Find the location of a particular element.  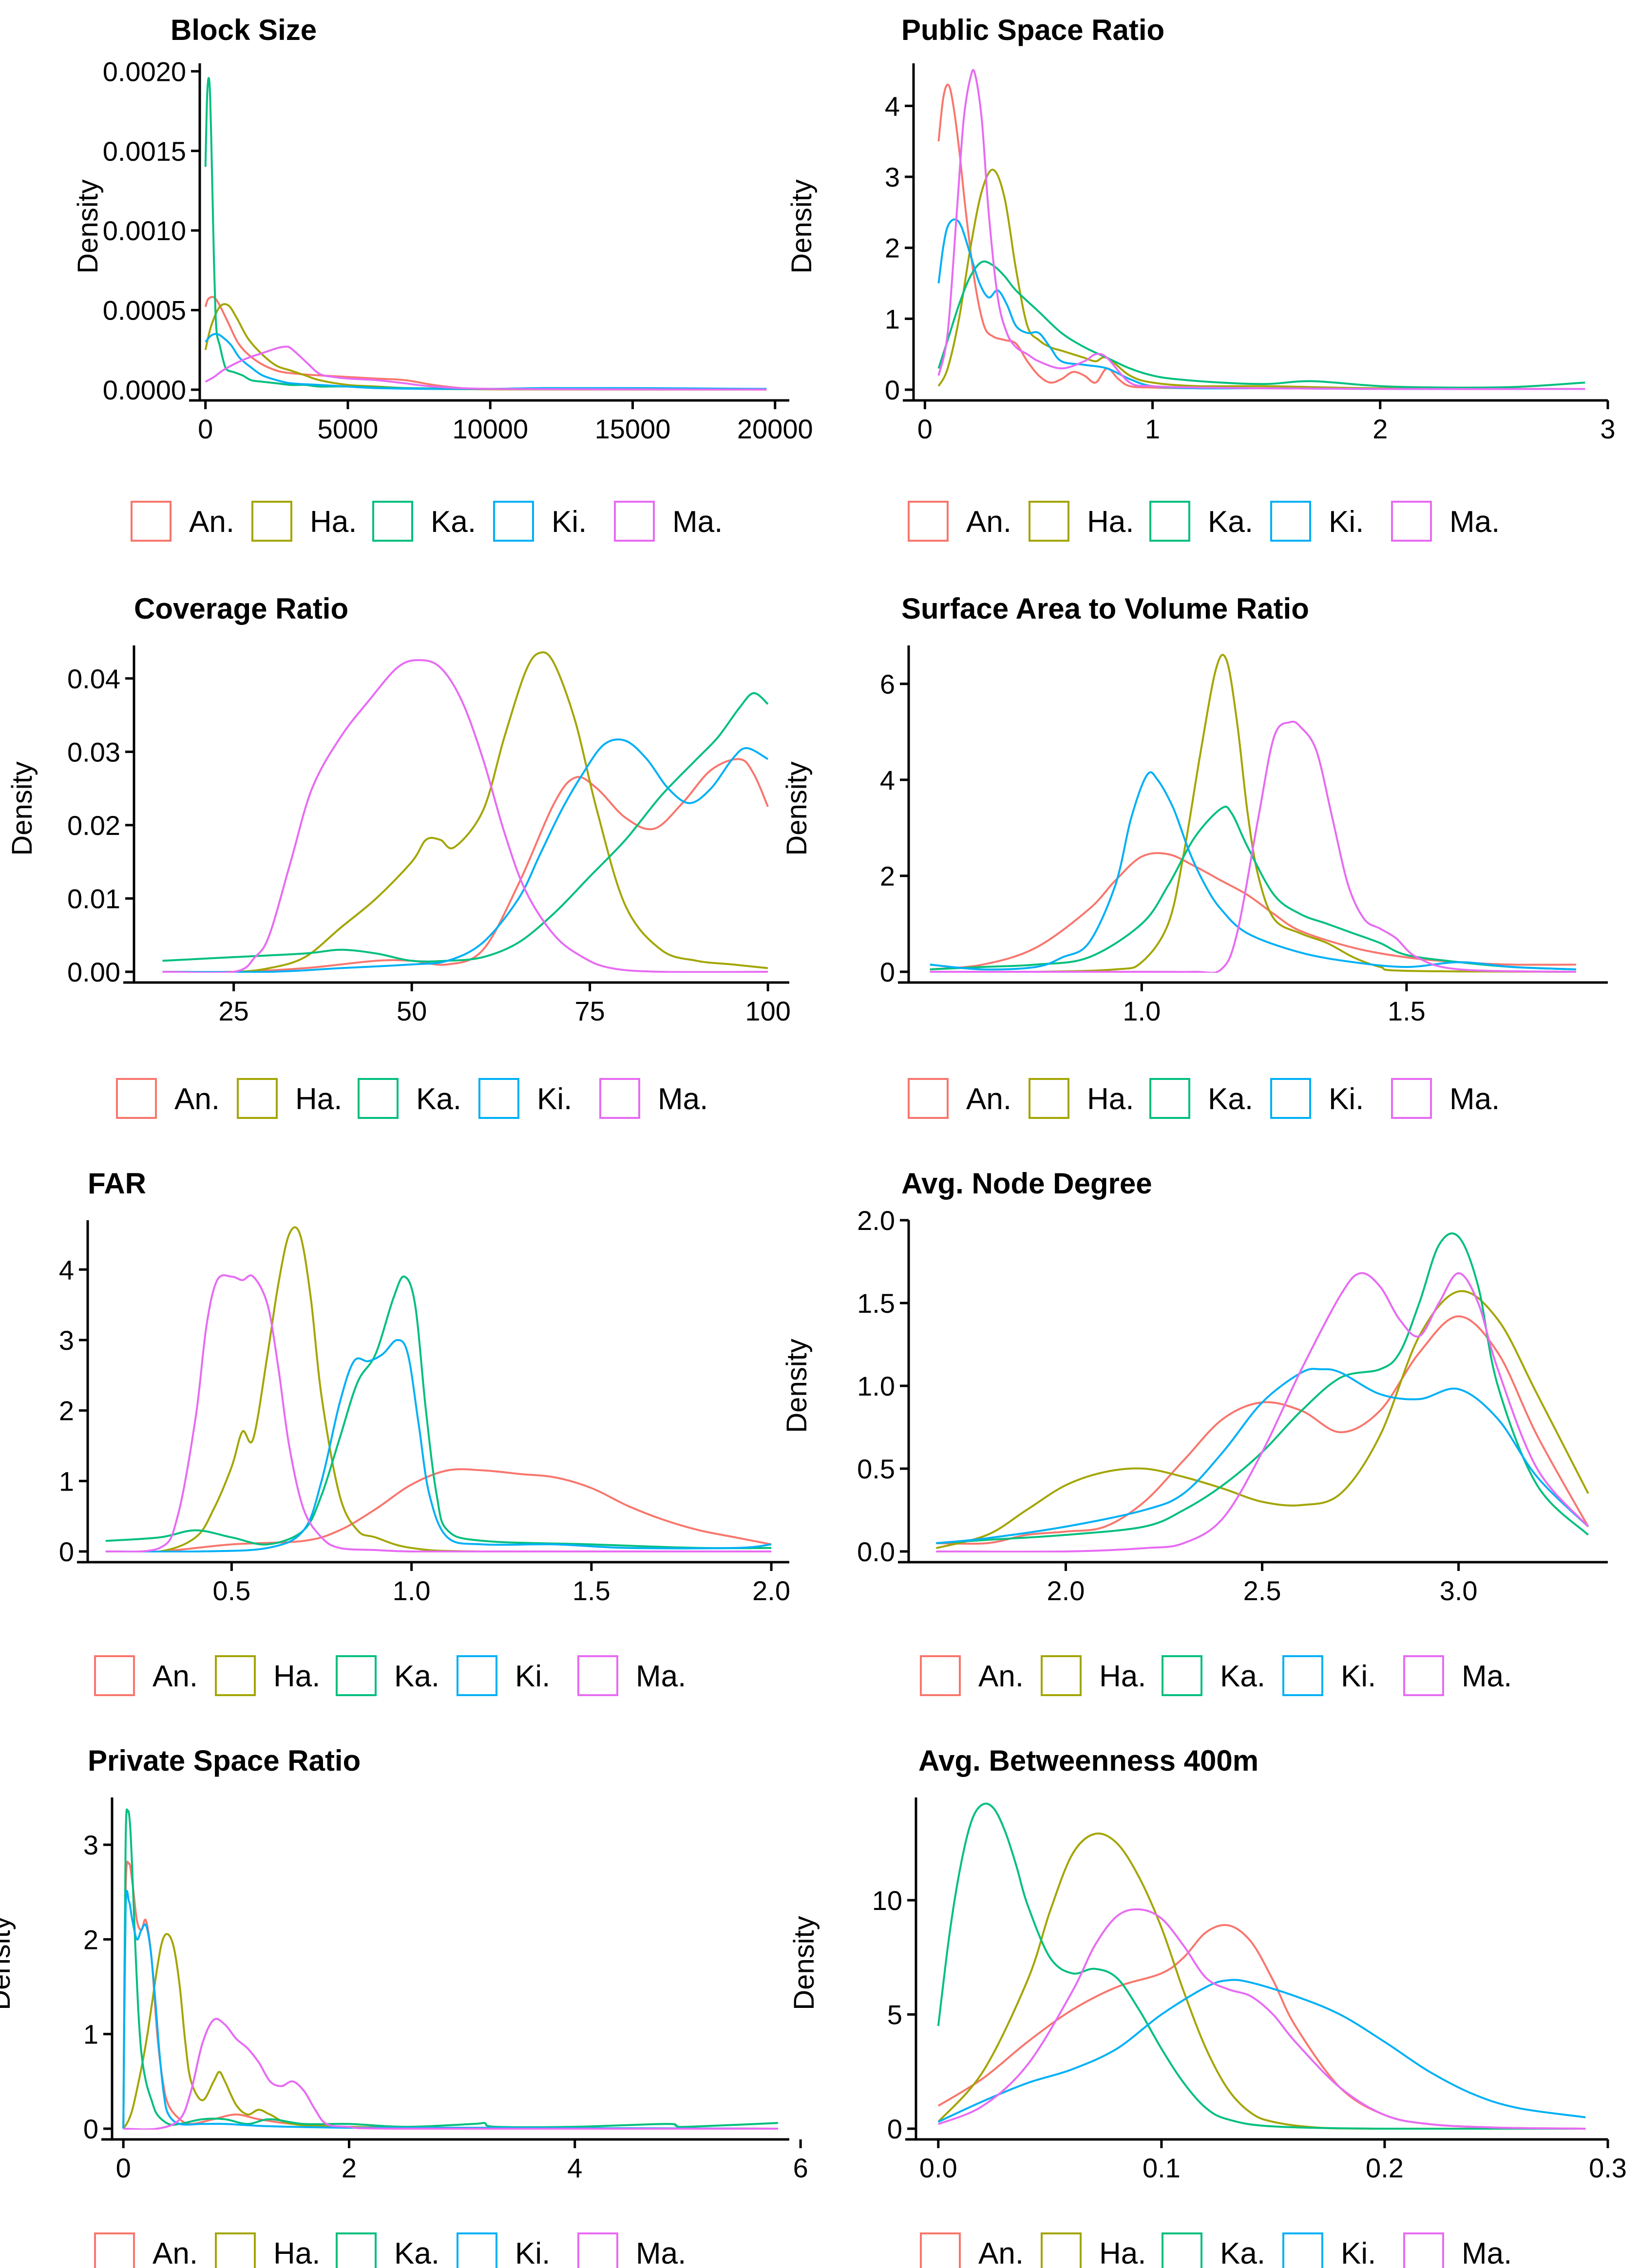

y-tick-label: 0.0010 is located at coordinates (144, 231).